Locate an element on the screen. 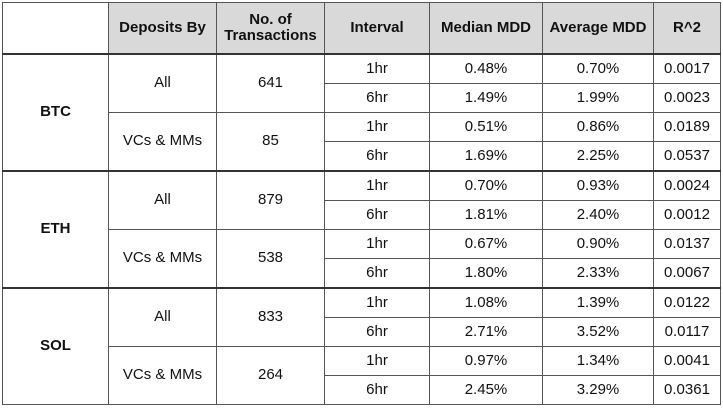  table-row: 6hr 1.81% 2.40% 0.0012 is located at coordinates (362, 215).